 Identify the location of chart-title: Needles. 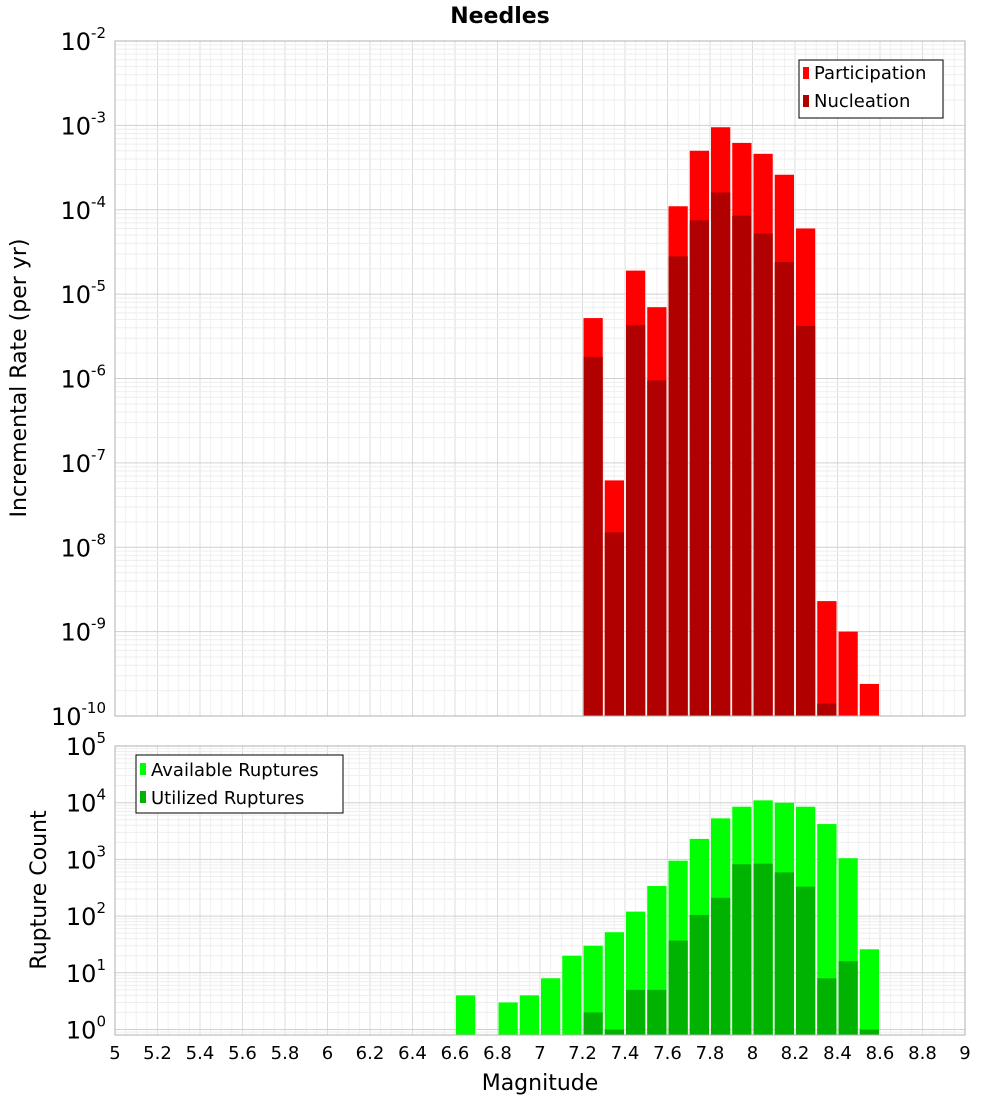
(500, 16).